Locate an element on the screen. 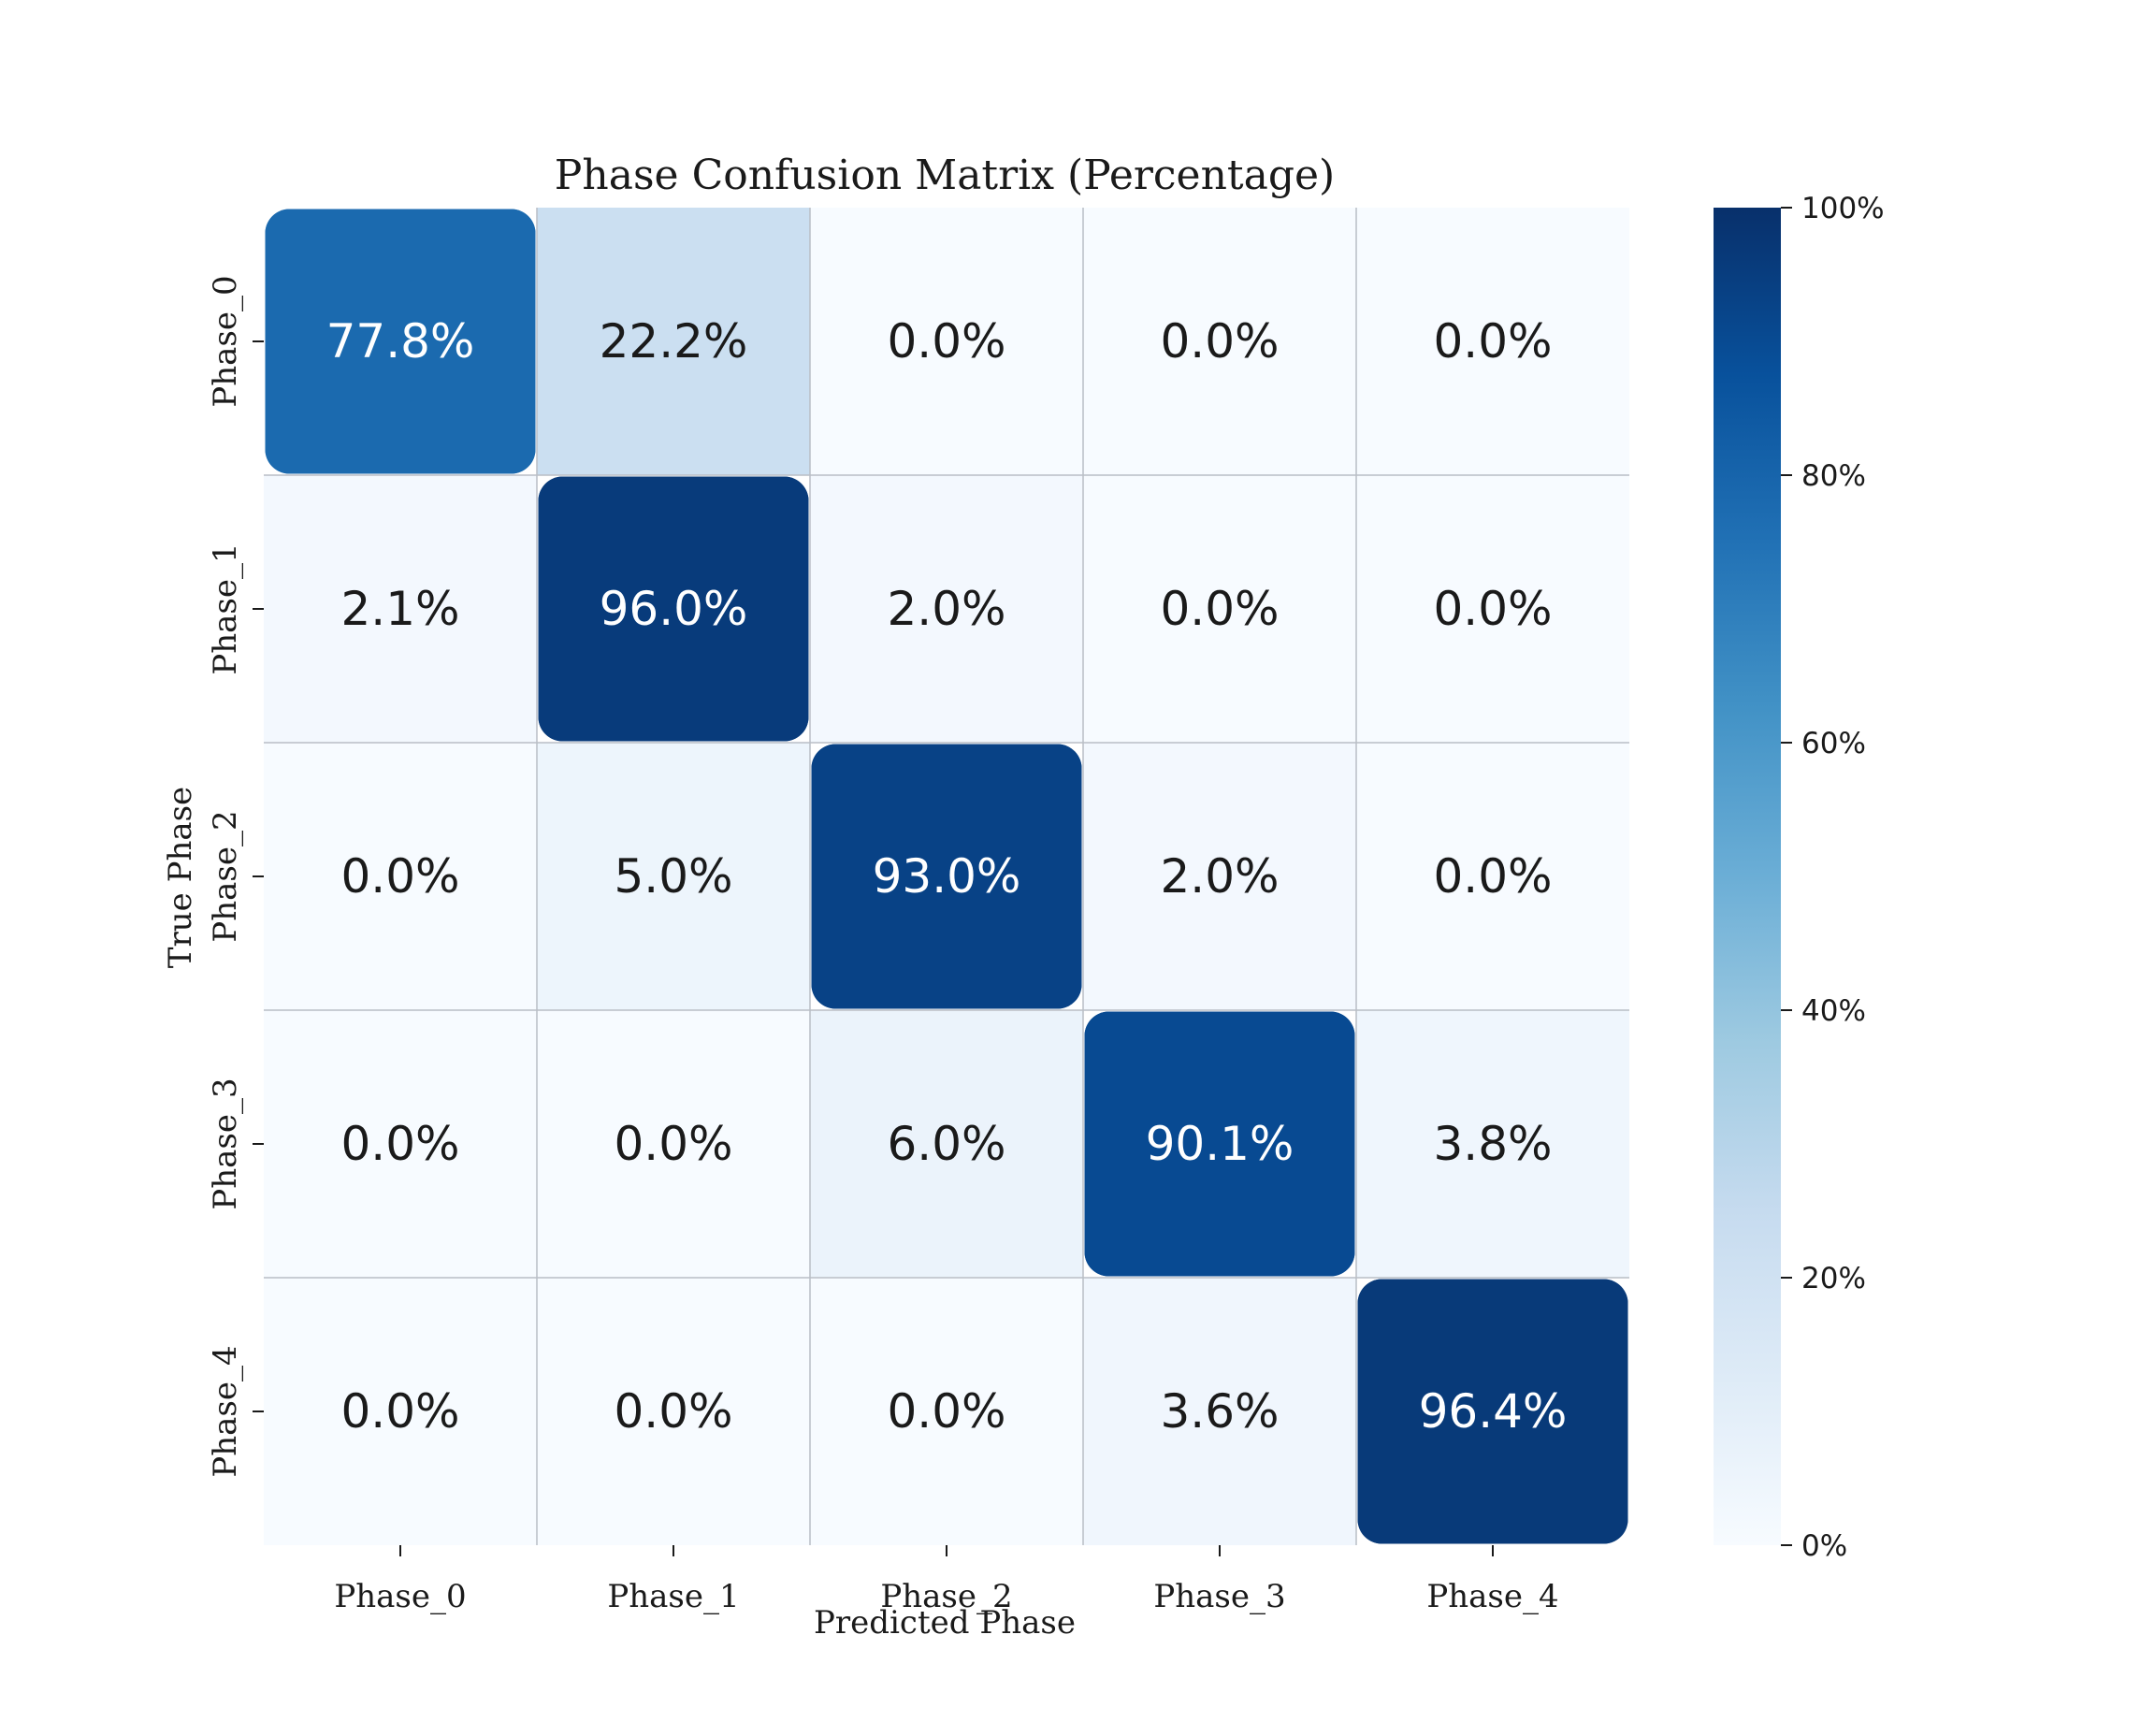 The width and height of the screenshot is (2155, 1736). cell-label-4-3: 3.6% is located at coordinates (1220, 1411).